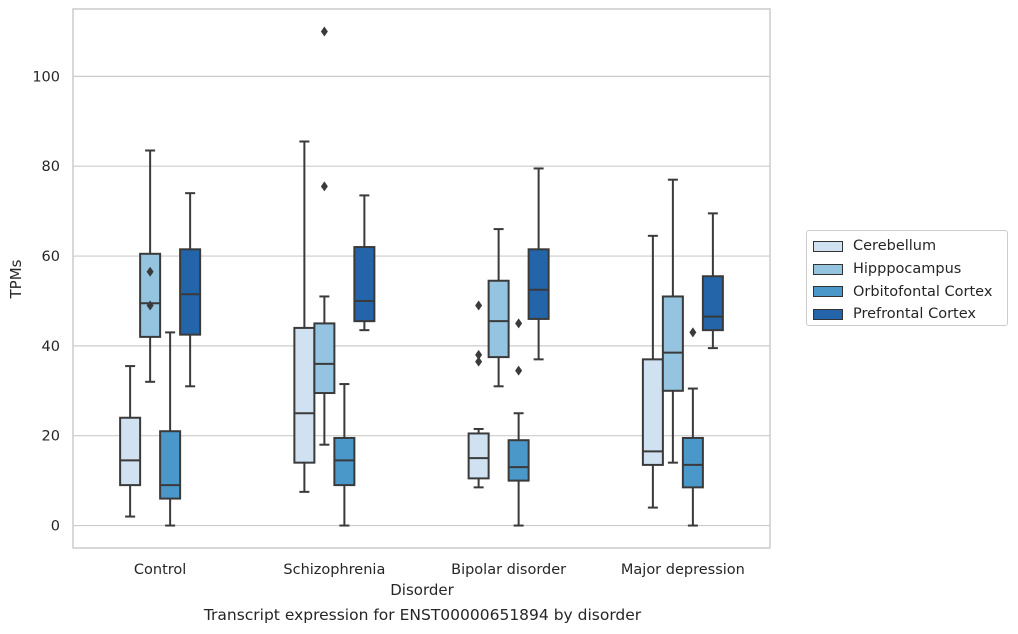 This screenshot has width=1018, height=634. What do you see at coordinates (51, 257) in the screenshot?
I see `y-tick-label: 60` at bounding box center [51, 257].